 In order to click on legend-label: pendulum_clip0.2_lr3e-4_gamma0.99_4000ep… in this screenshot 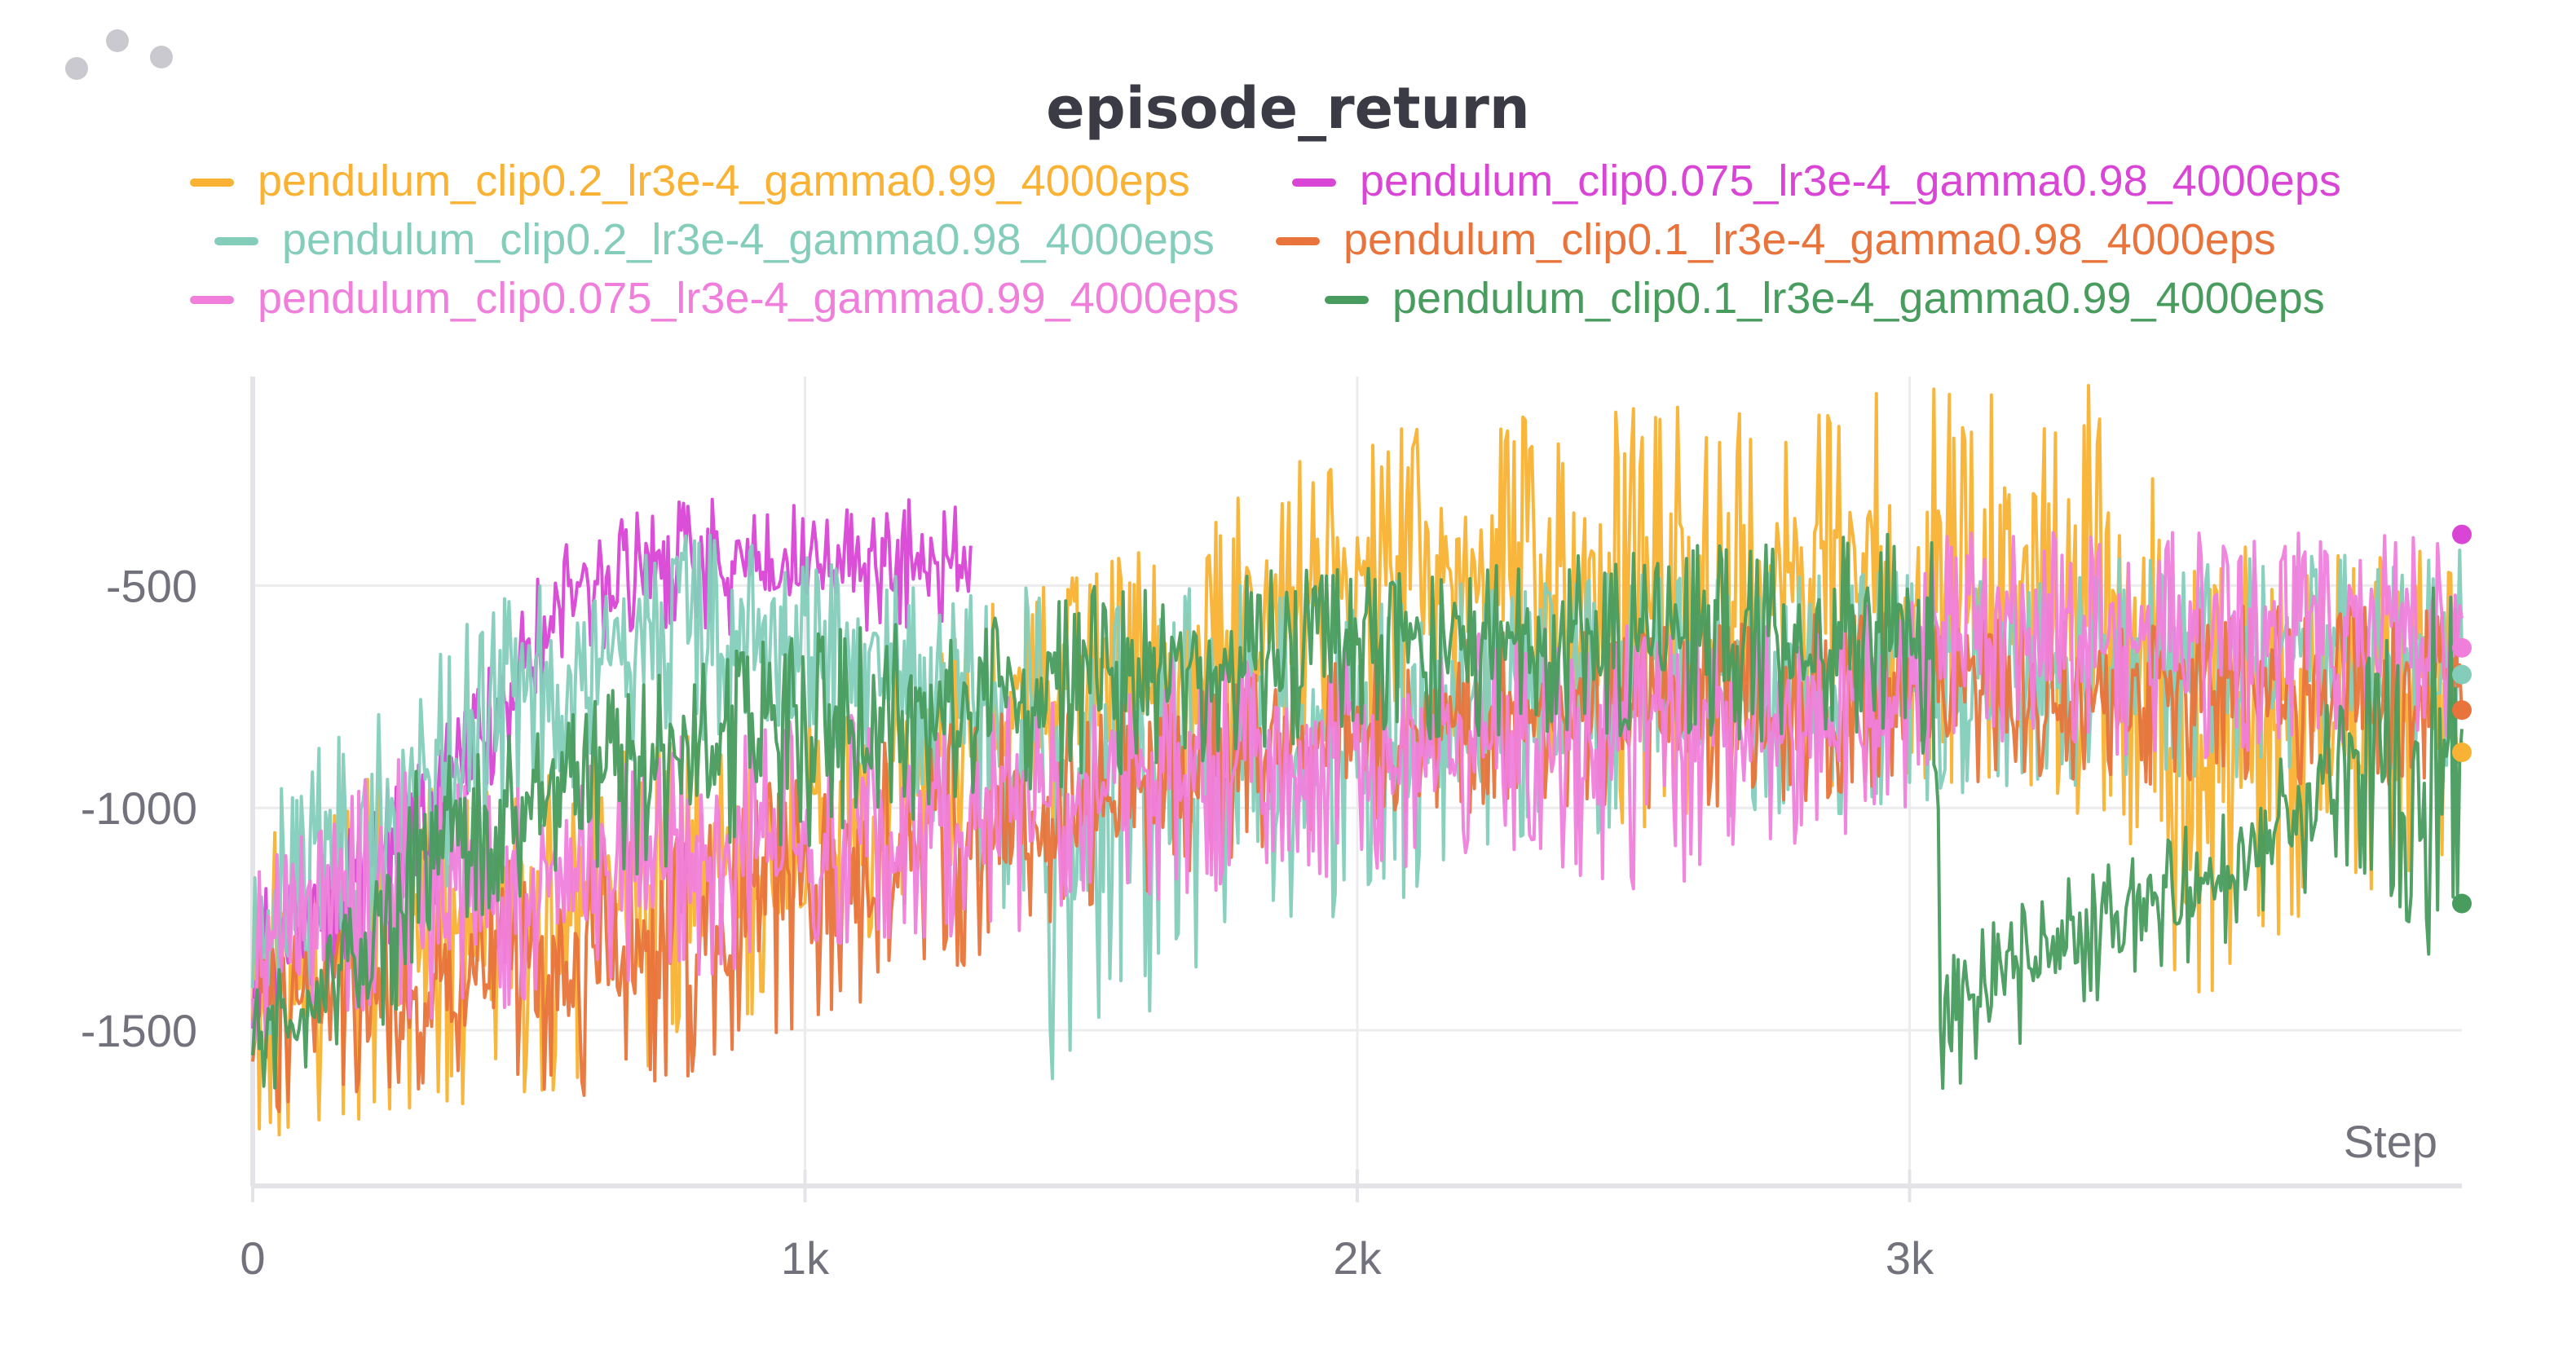, I will do `click(724, 180)`.